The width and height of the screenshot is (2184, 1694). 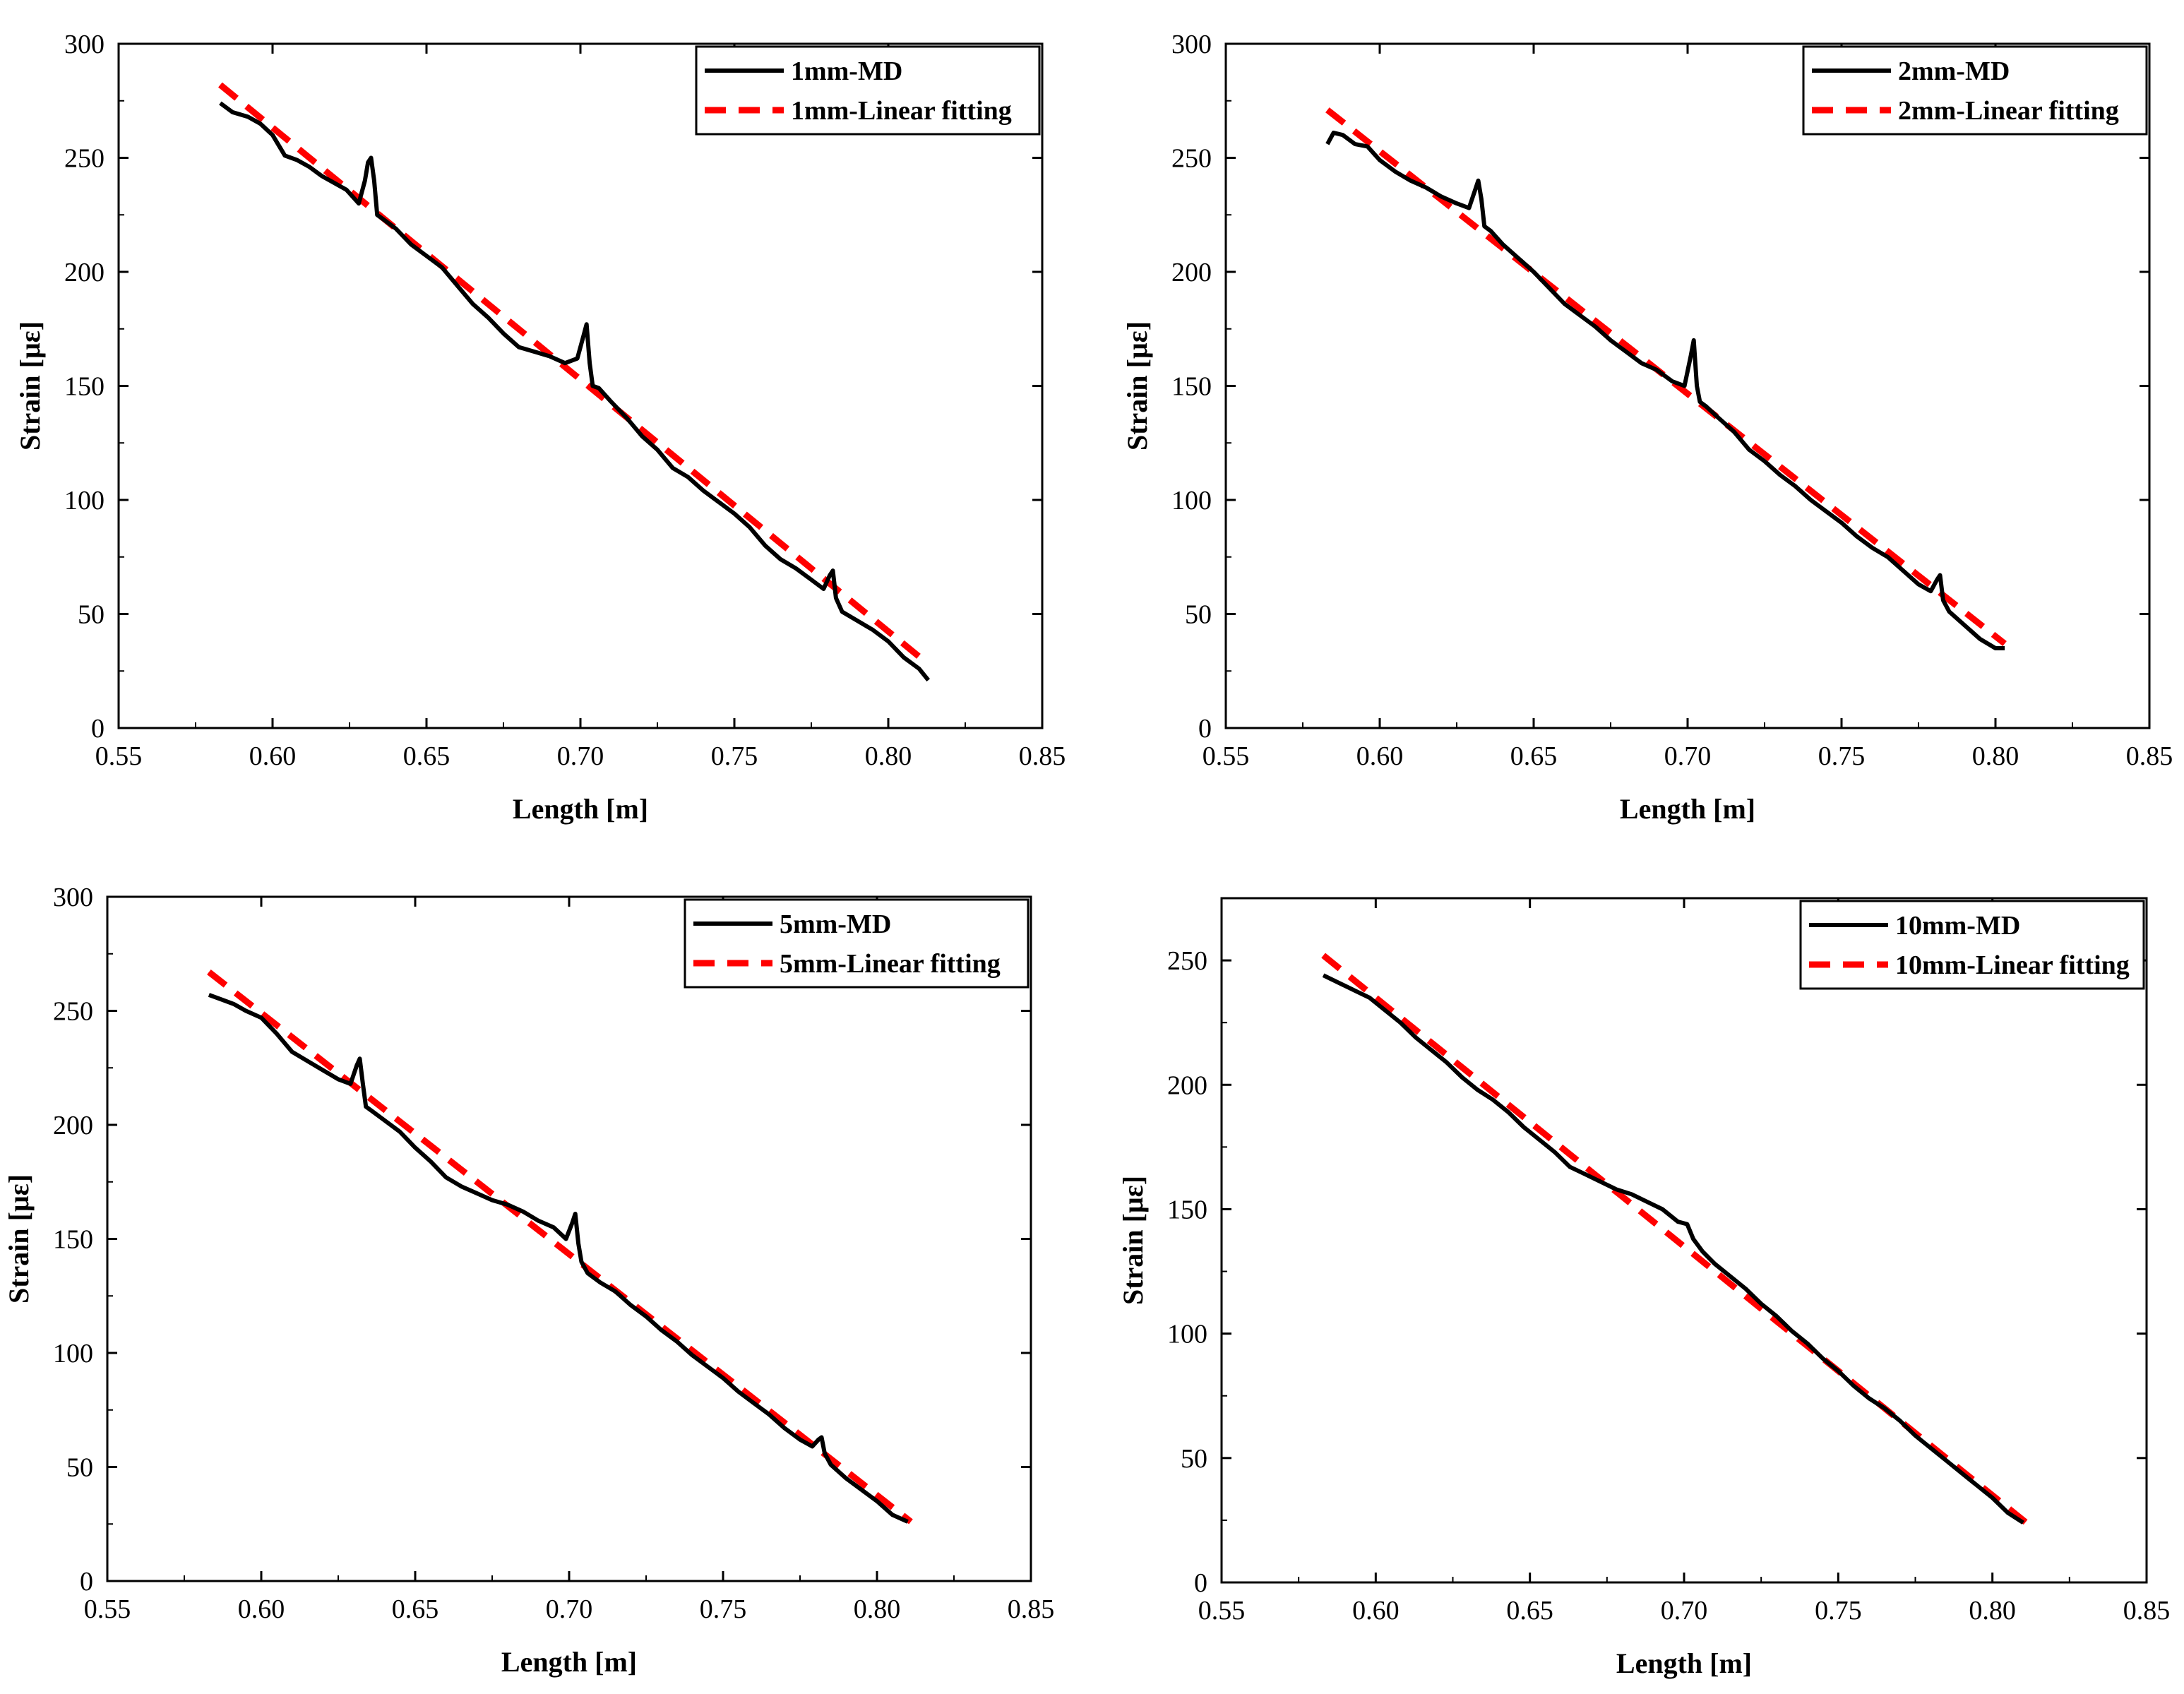 I want to click on legend-label: 10mm-MD, so click(x=1958, y=926).